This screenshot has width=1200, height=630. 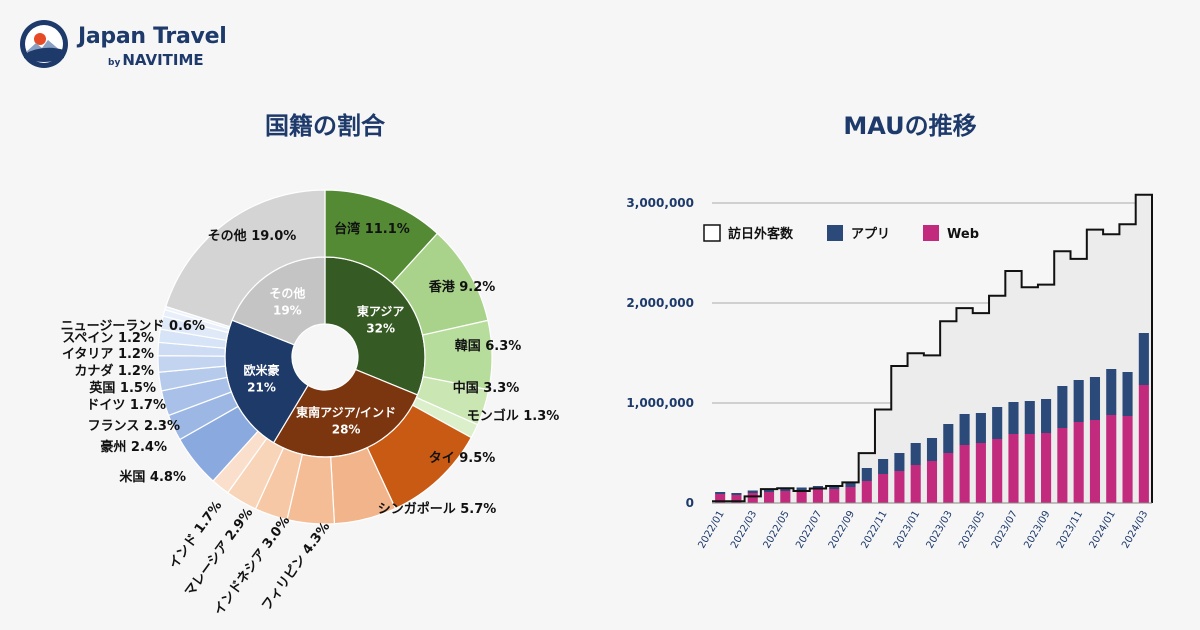 What do you see at coordinates (744, 529) in the screenshot?
I see `x-tick-label: 2022/03` at bounding box center [744, 529].